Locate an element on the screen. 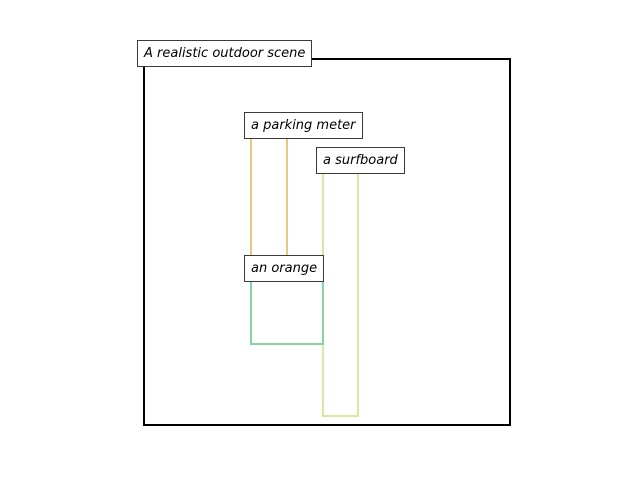  parking-meter-box is located at coordinates (269, 198).